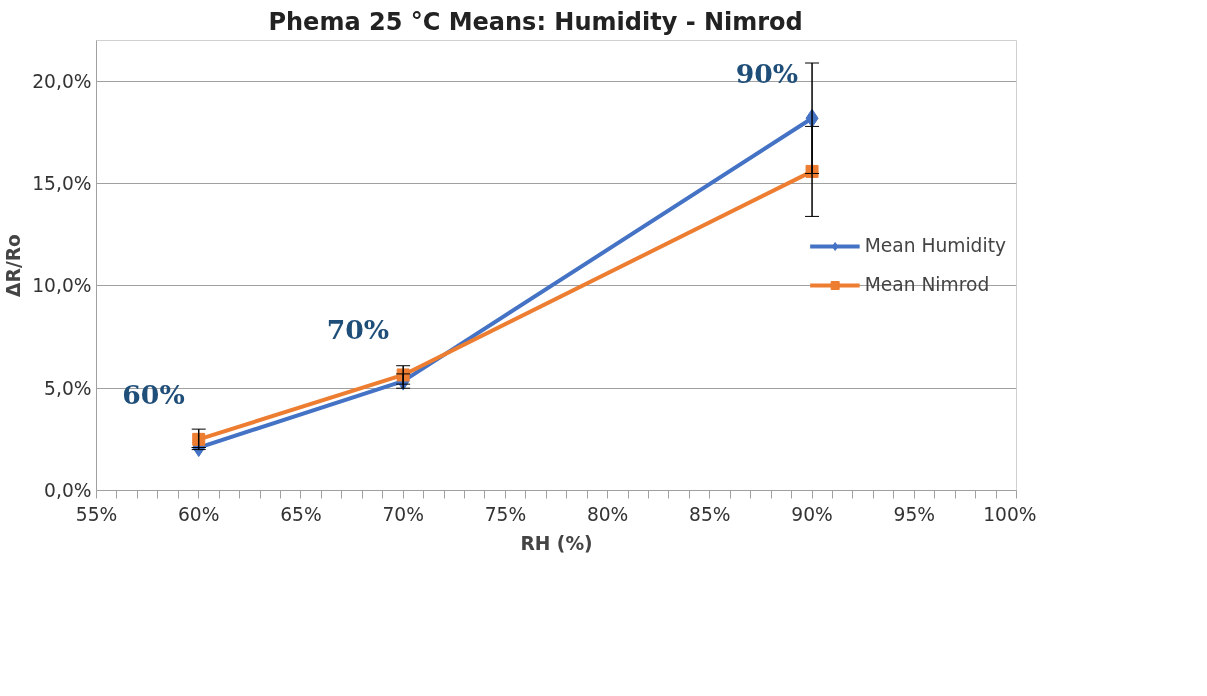  What do you see at coordinates (710, 514) in the screenshot?
I see `x-tick-label: 85%` at bounding box center [710, 514].